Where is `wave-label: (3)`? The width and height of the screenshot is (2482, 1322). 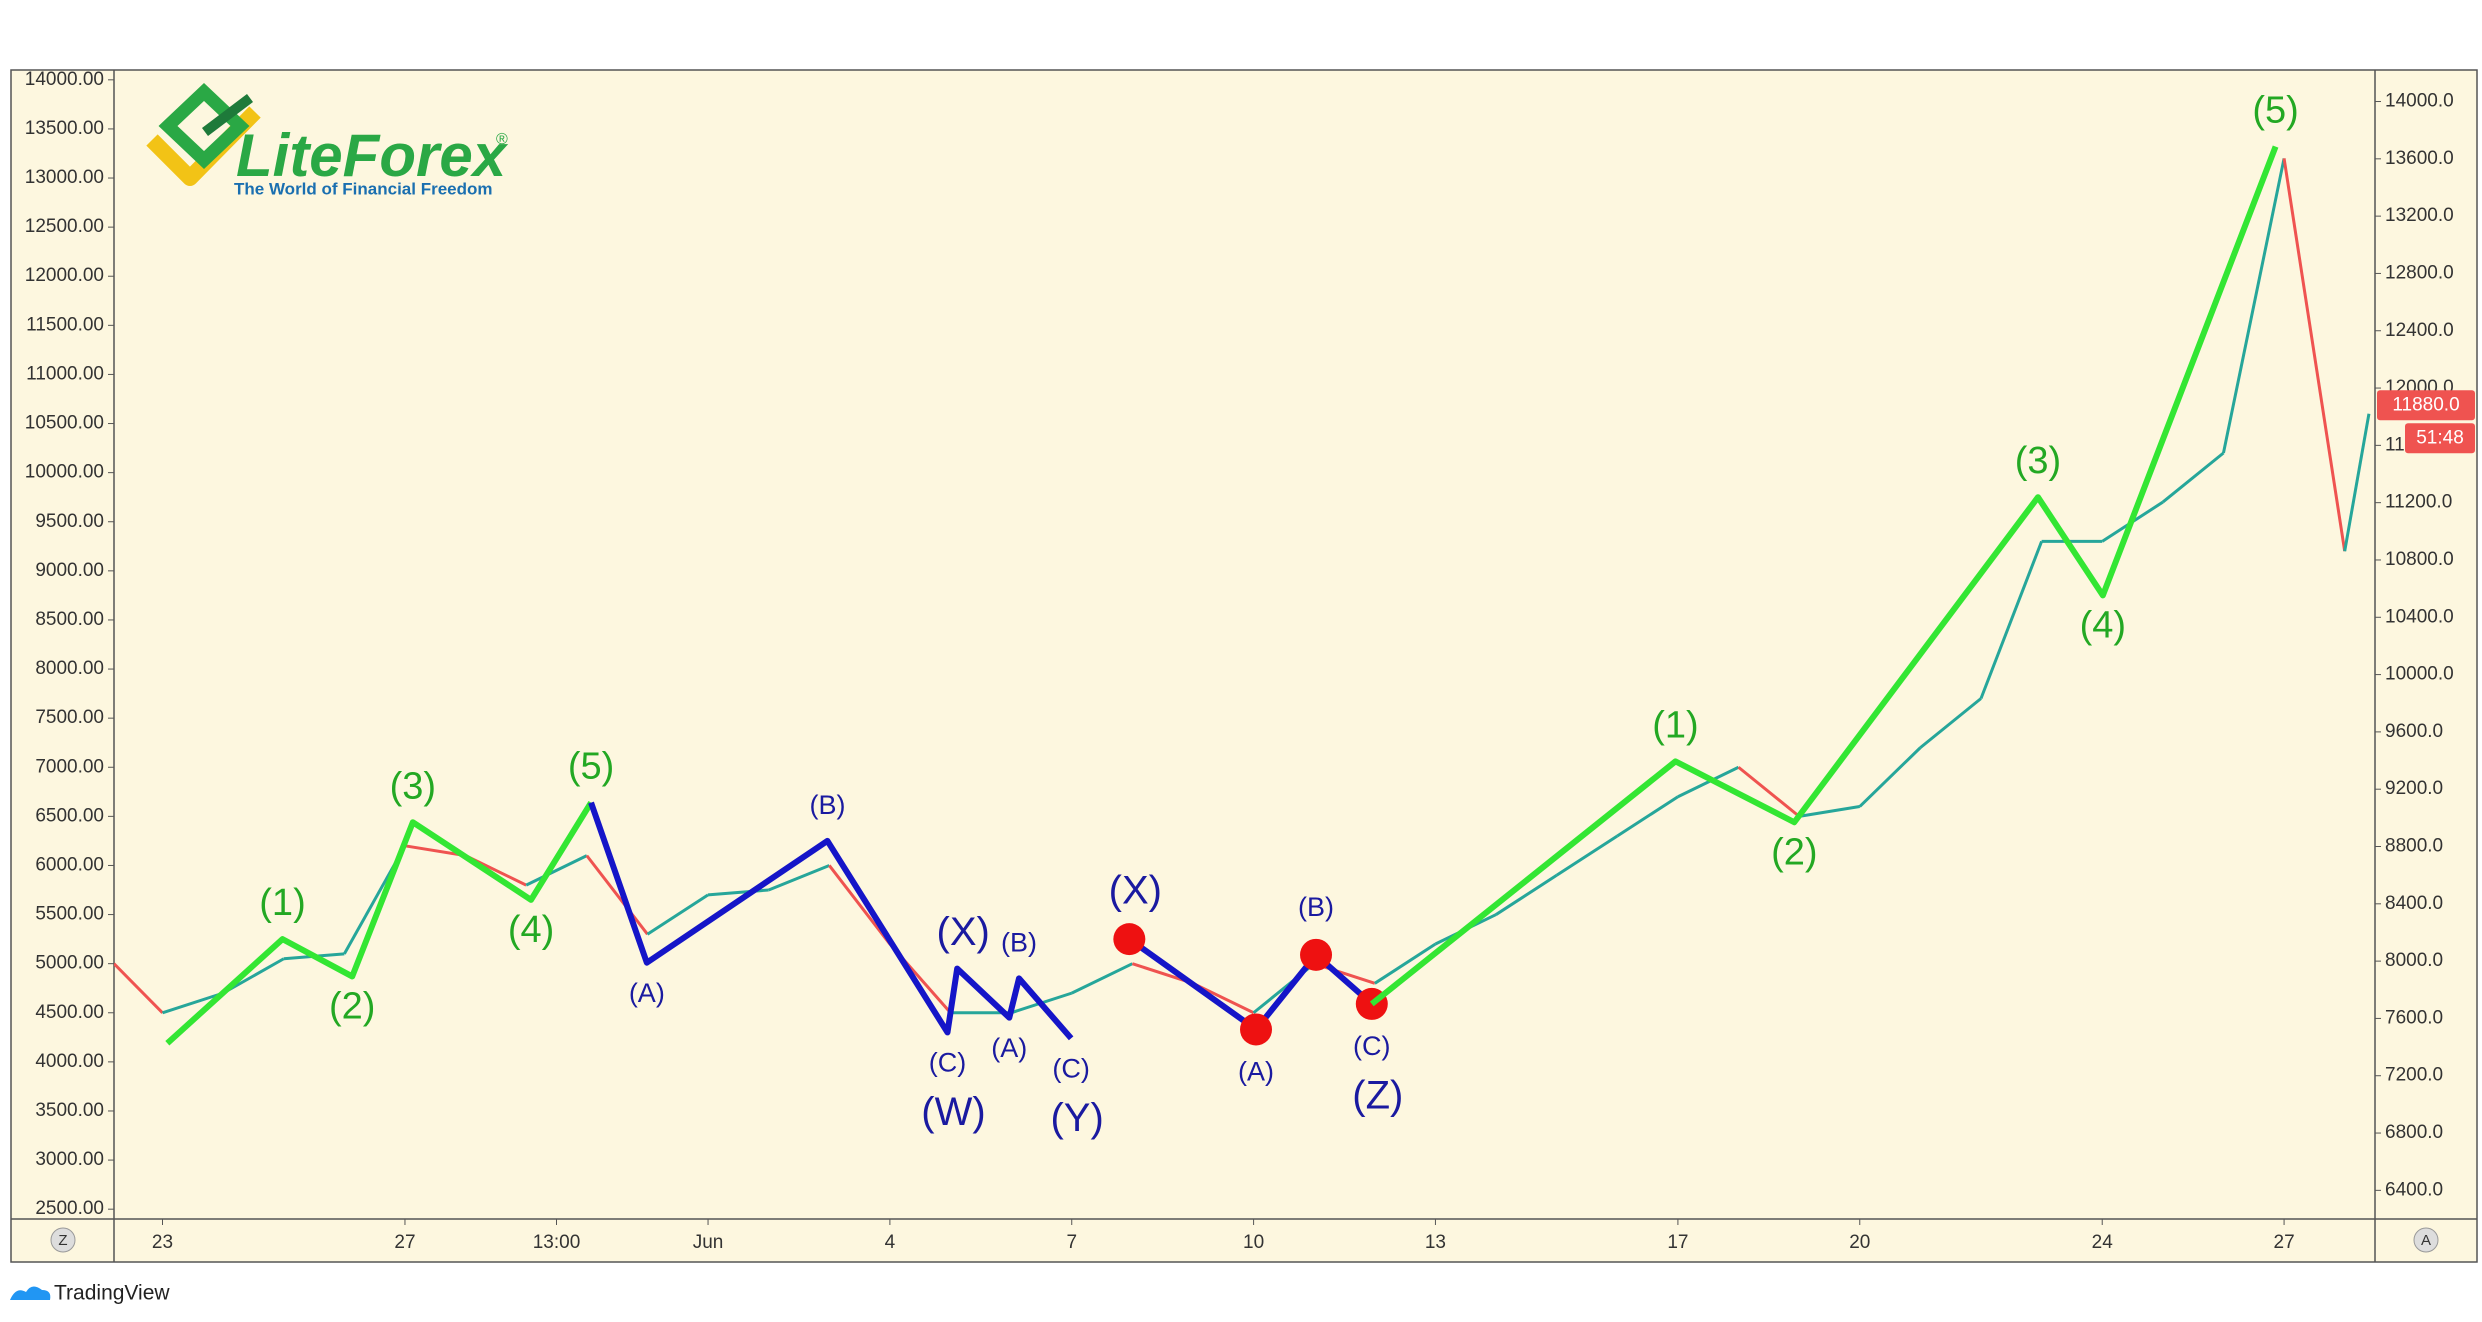
wave-label: (3) is located at coordinates (413, 786).